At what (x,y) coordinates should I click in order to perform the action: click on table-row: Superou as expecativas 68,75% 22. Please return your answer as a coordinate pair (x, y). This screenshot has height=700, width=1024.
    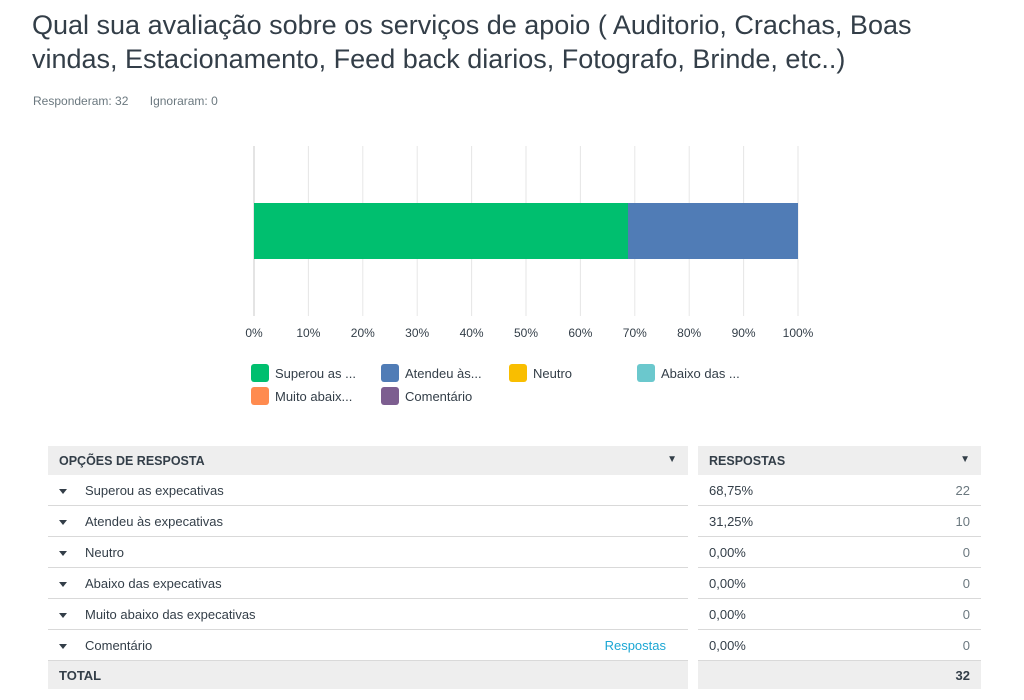
    Looking at the image, I should click on (514, 490).